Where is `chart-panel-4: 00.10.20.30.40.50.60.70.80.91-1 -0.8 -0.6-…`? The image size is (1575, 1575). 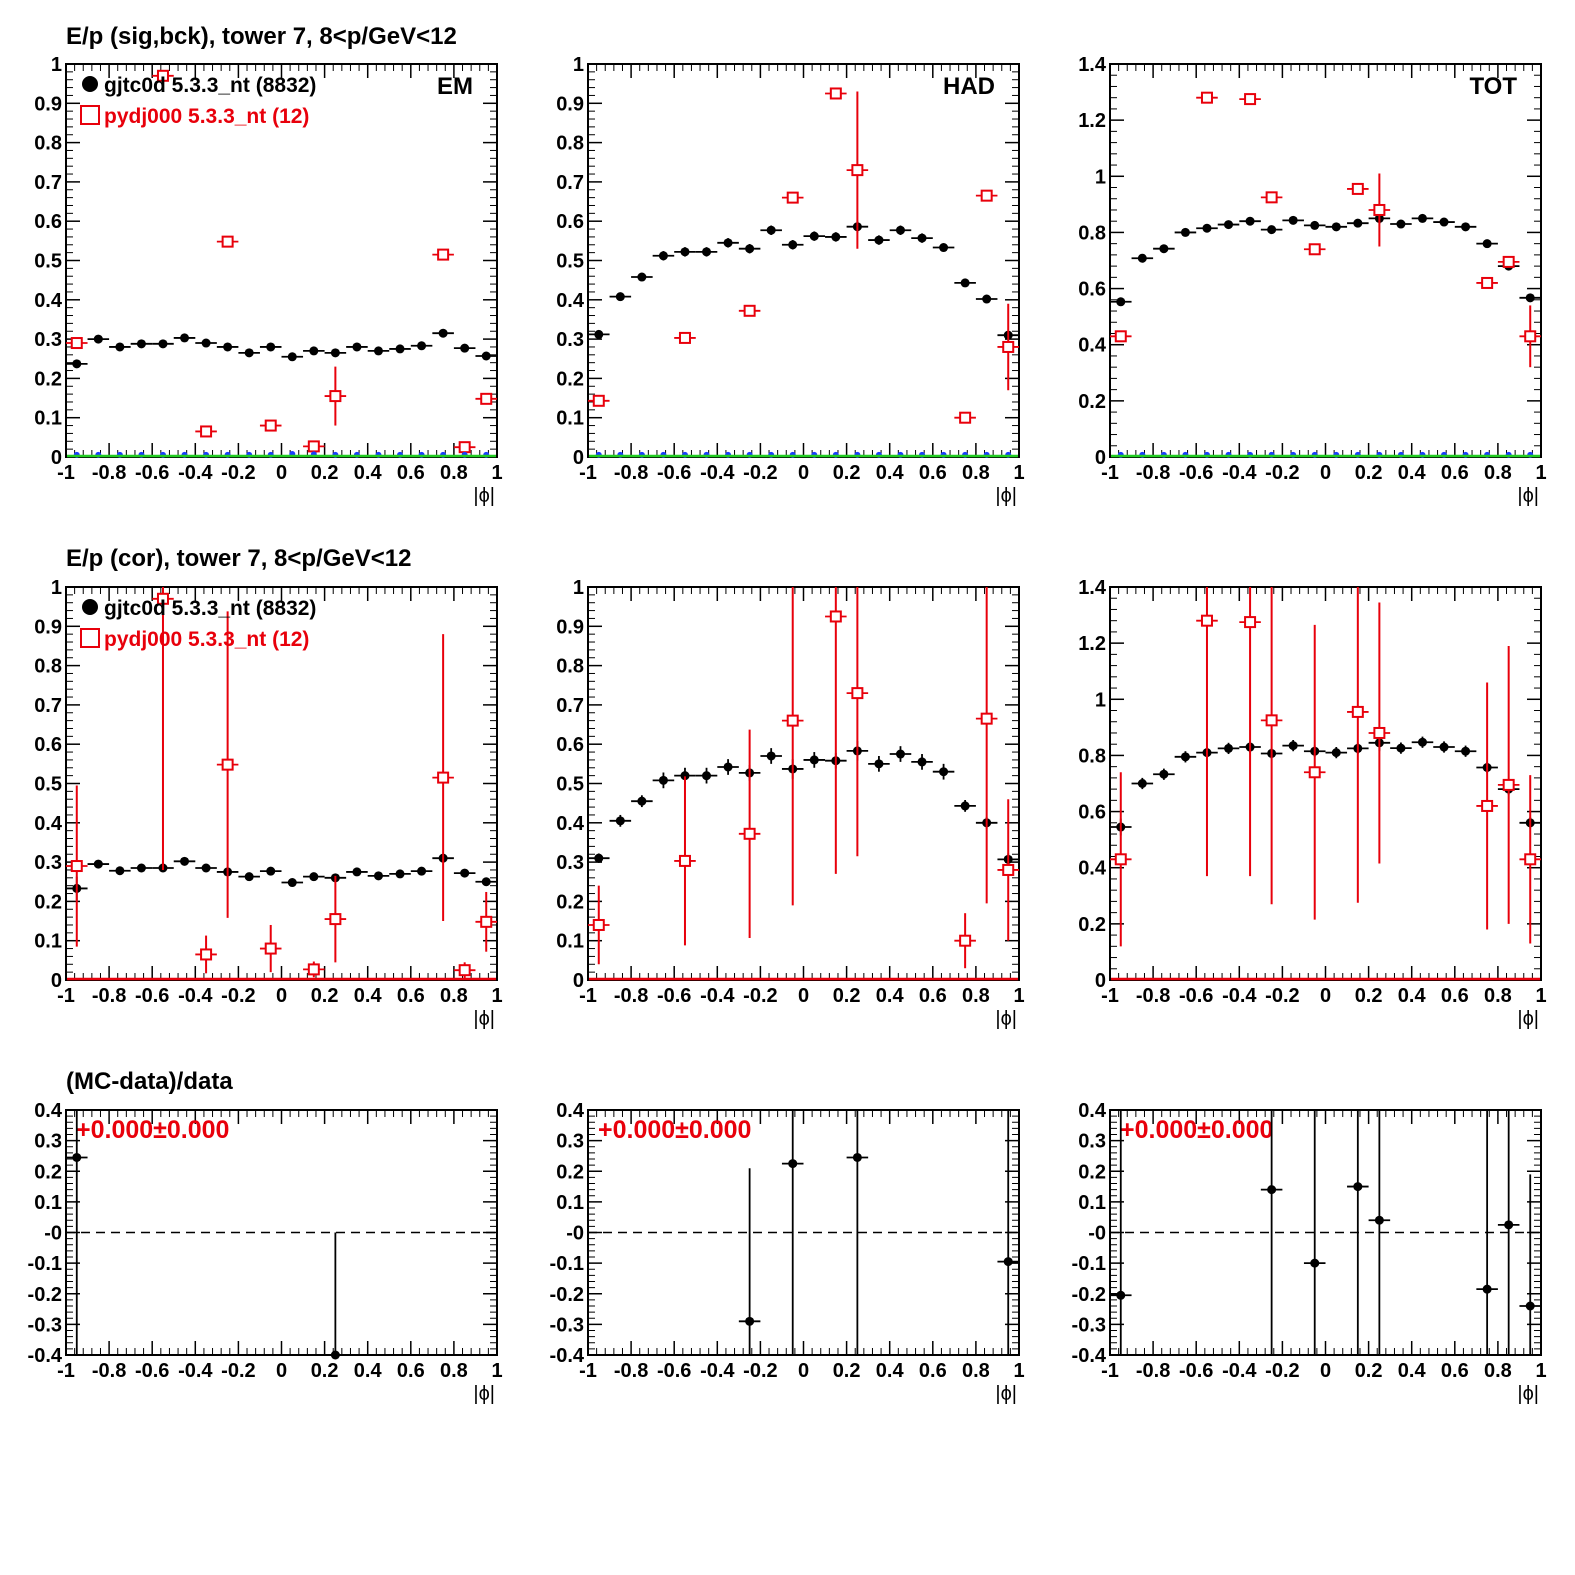 chart-panel-4: 00.10.20.30.40.50.60.70.80.91-1 -0.8 -0.6-… is located at coordinates (268, 803).